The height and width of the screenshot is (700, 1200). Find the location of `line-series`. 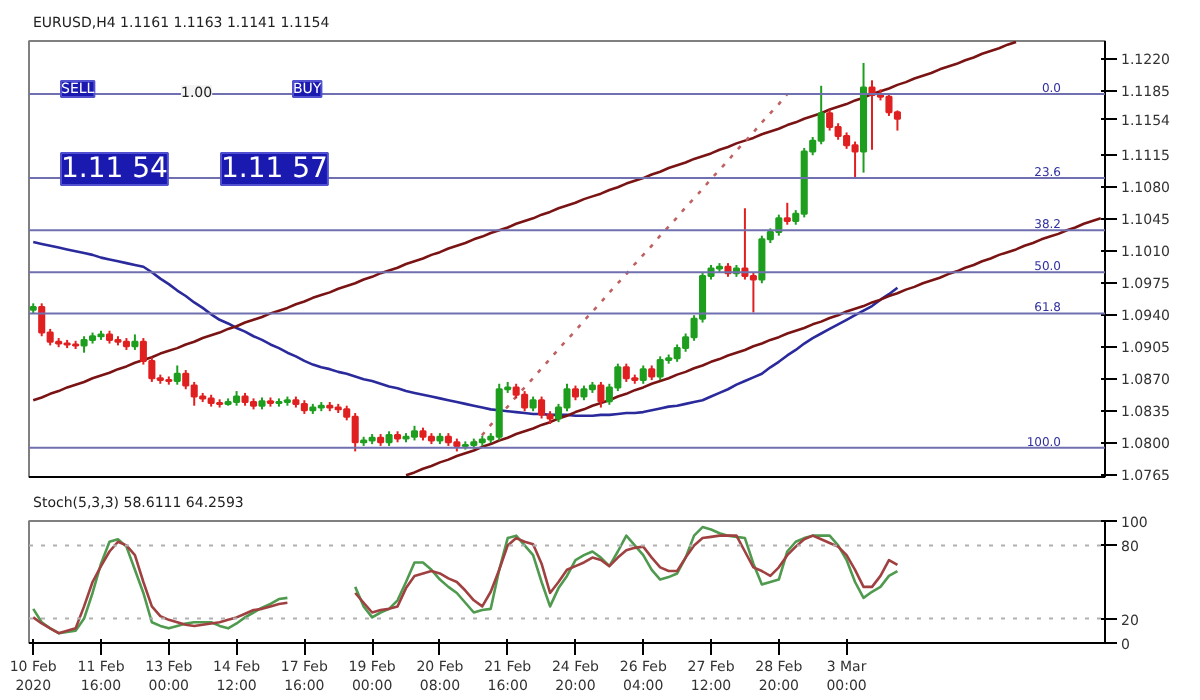

line-series is located at coordinates (630, 269).